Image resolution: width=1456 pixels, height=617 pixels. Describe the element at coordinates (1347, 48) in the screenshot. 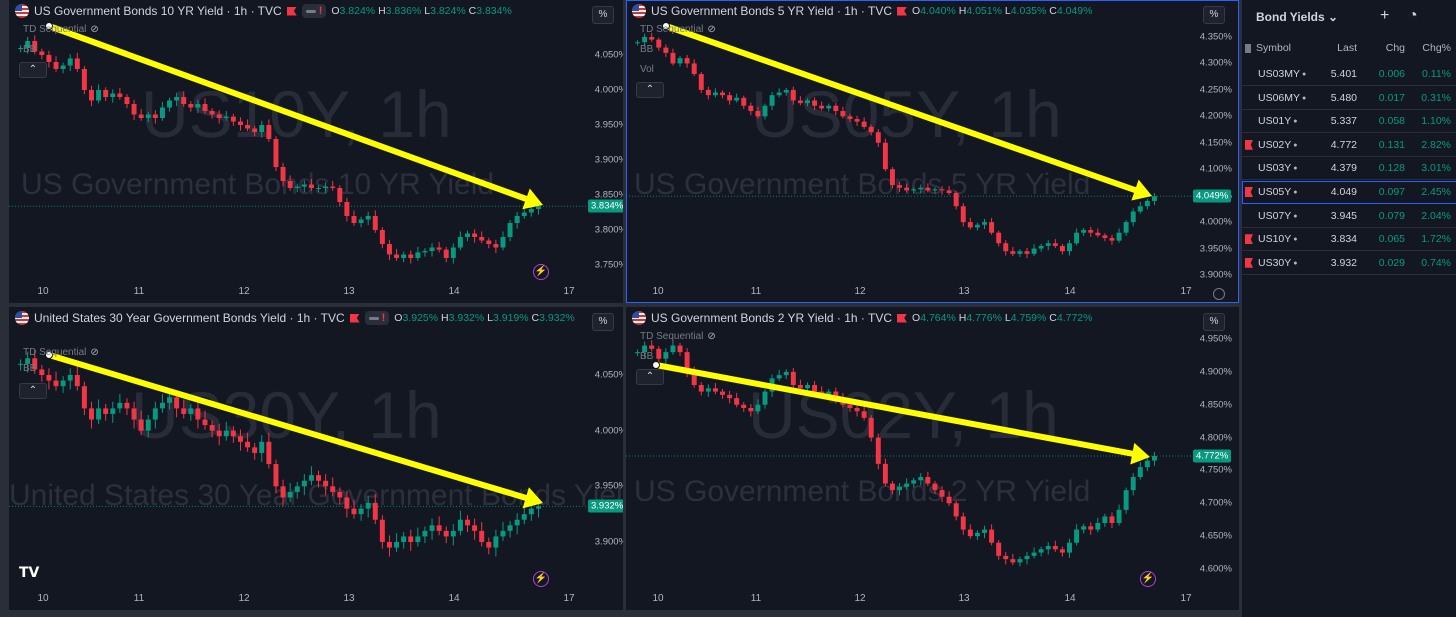

I see `column-header-last: Last` at that location.